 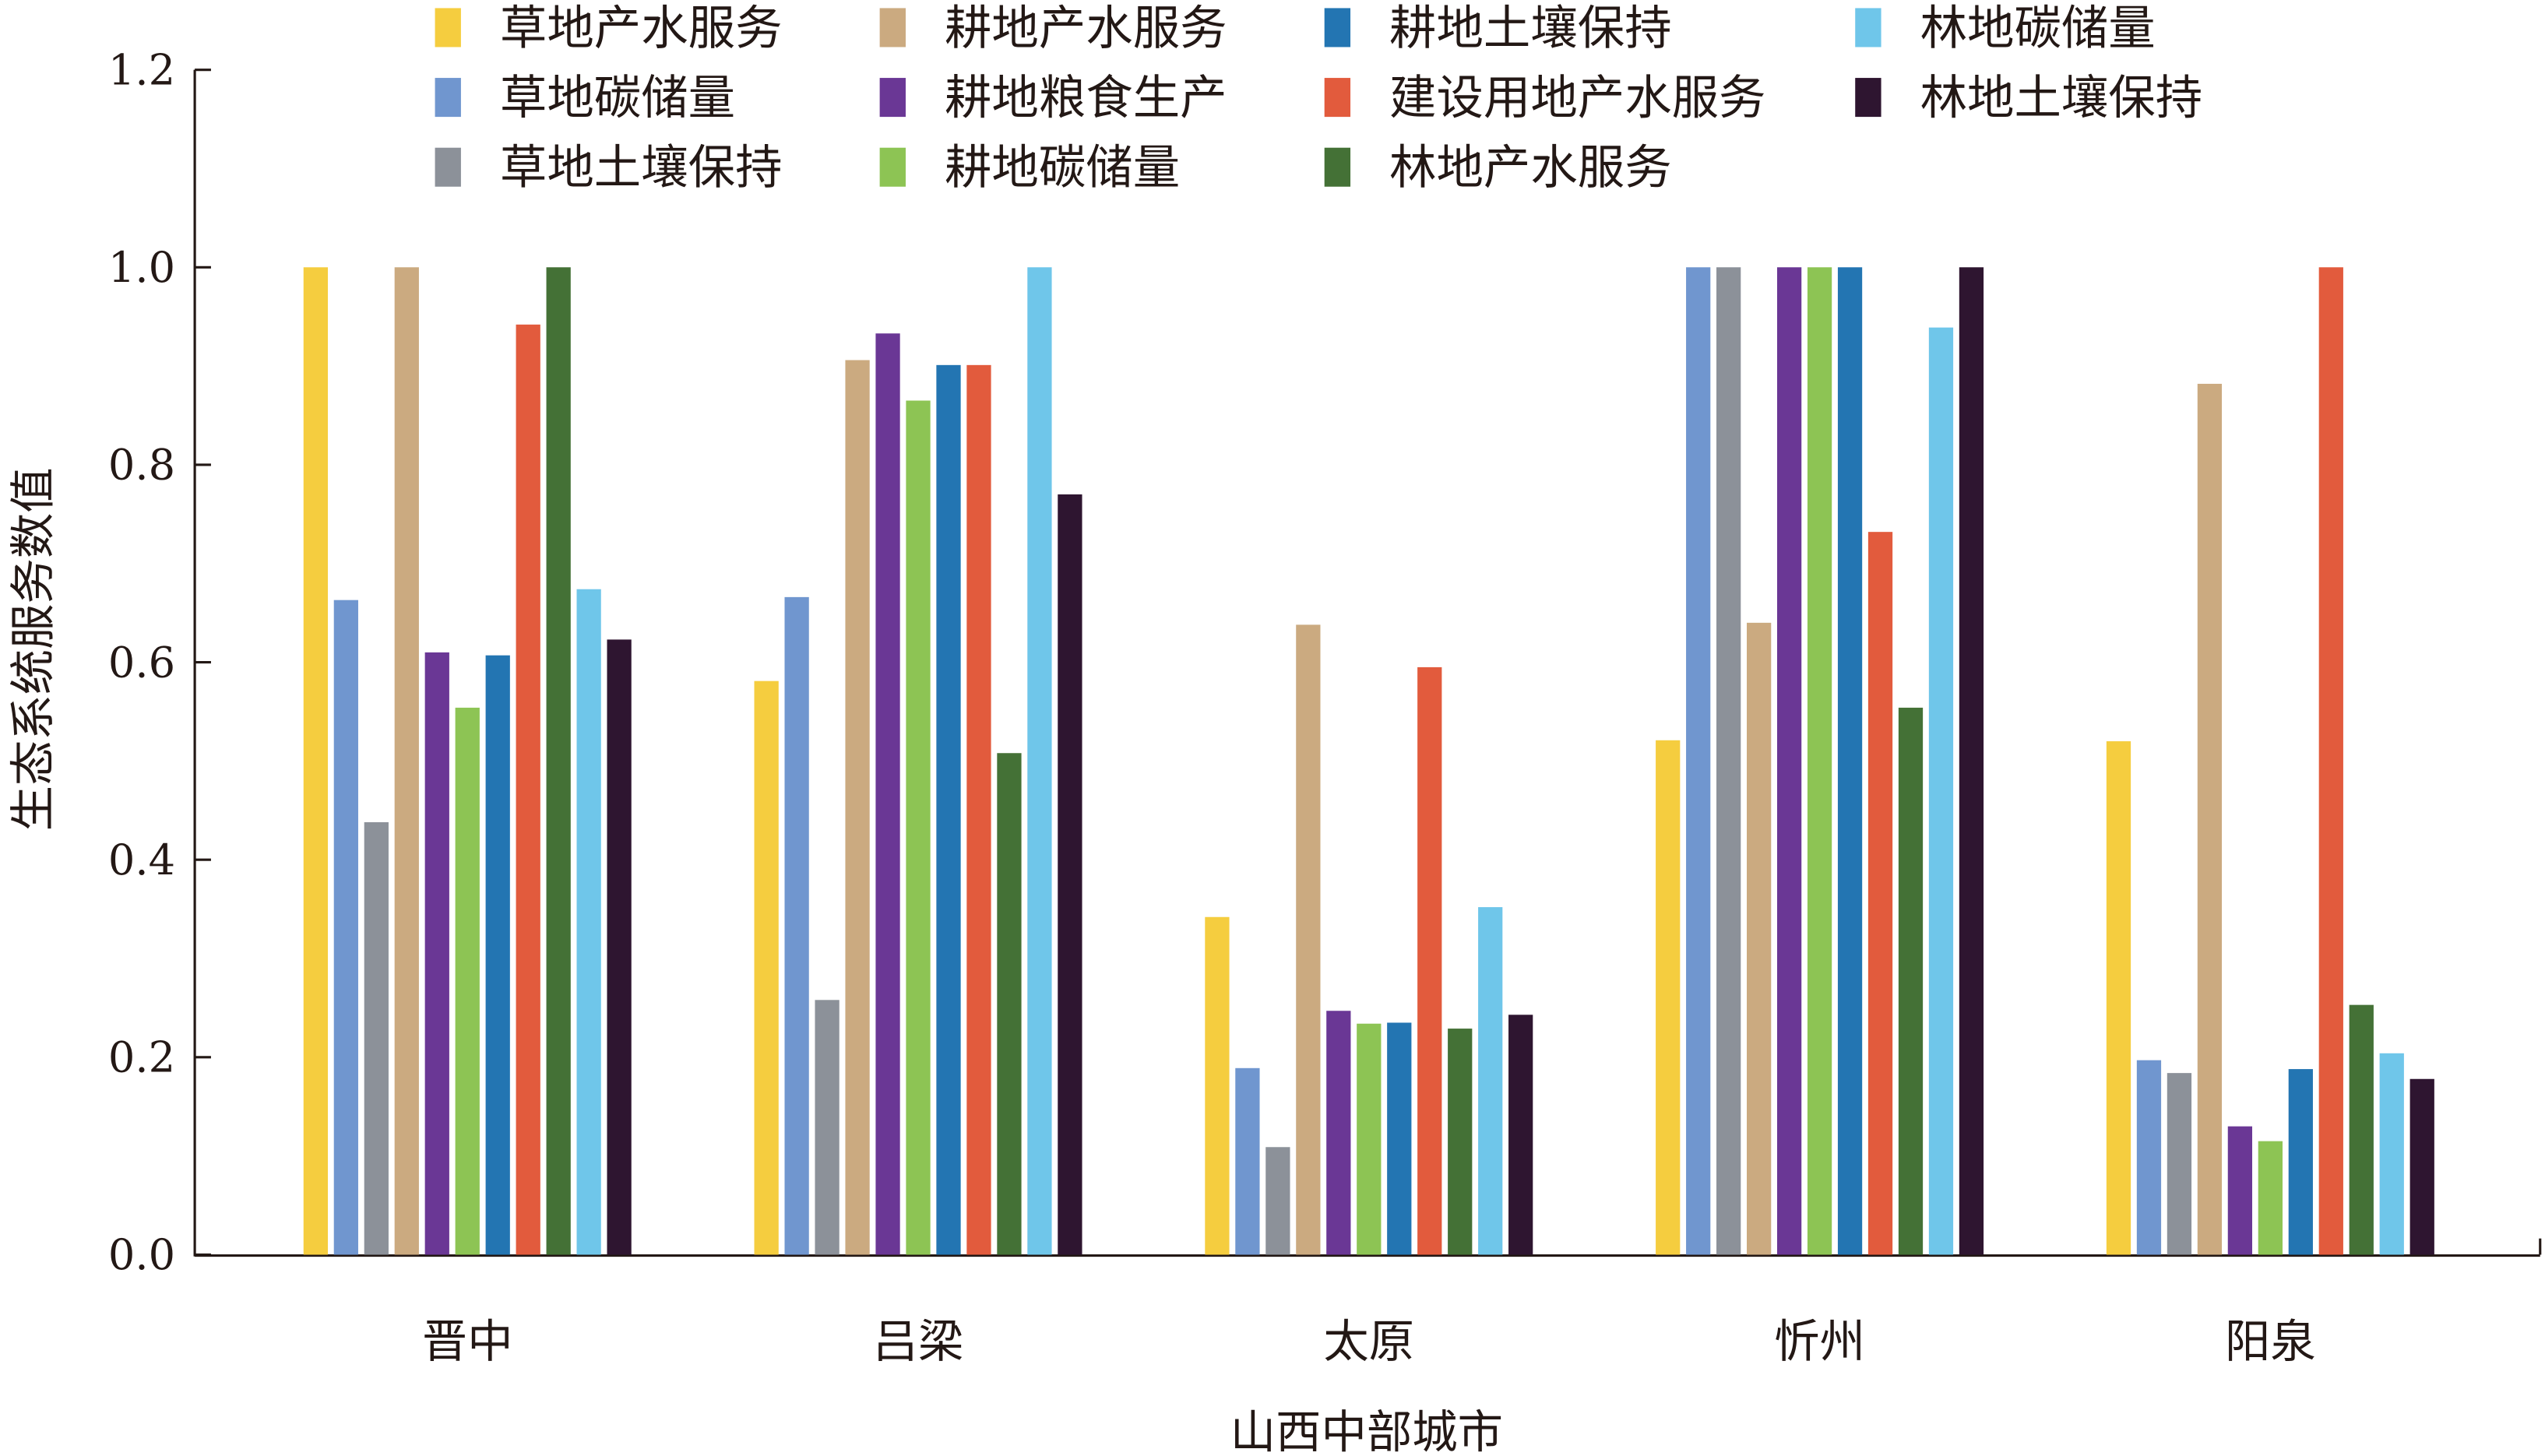 I want to click on y-tick-label: 0.0, so click(x=141, y=1254).